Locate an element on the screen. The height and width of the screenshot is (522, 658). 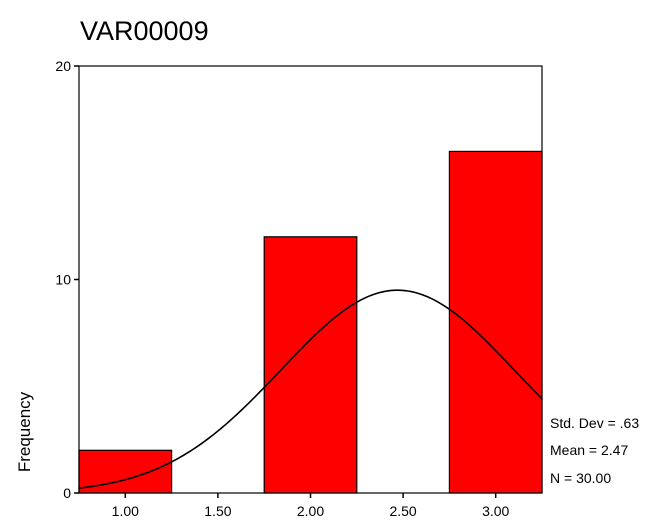
x-tick-label: 1.00 is located at coordinates (125, 511).